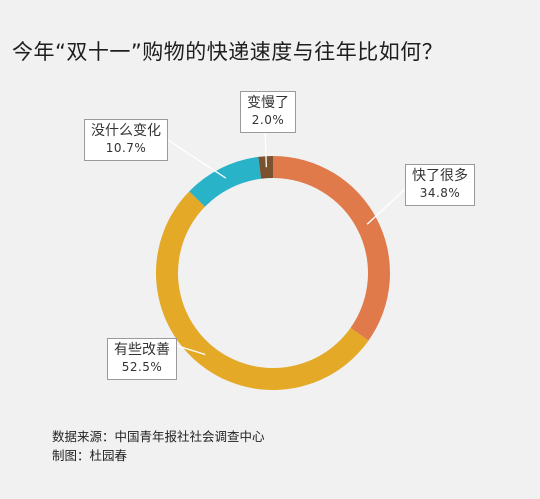 Image resolution: width=540 pixels, height=499 pixels. What do you see at coordinates (158, 436) in the screenshot?
I see `source-note: 数据来源：中国青年报社社会调查中心` at bounding box center [158, 436].